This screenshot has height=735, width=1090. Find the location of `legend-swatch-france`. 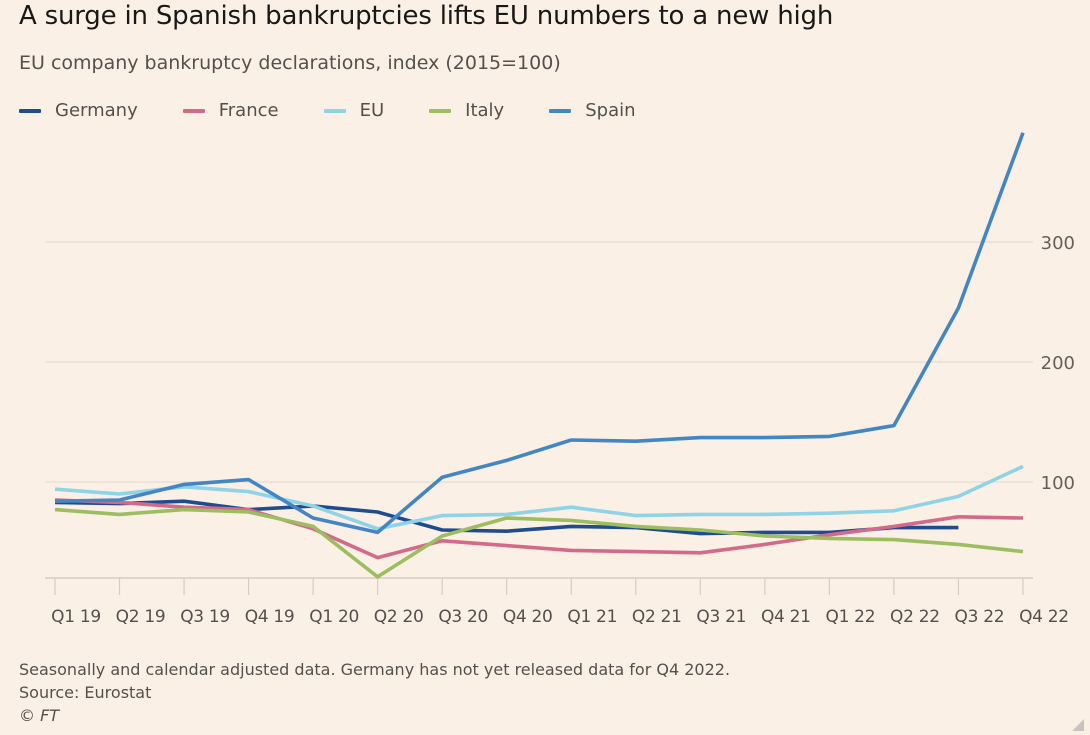

legend-swatch-france is located at coordinates (193, 111).